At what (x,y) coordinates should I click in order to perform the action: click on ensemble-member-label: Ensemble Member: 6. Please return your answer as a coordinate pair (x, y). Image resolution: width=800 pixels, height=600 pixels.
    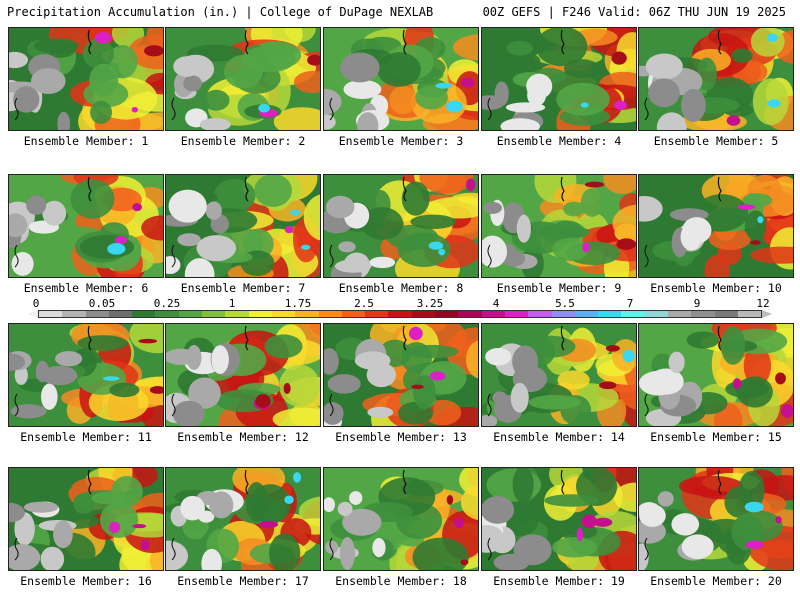
    Looking at the image, I should click on (86, 288).